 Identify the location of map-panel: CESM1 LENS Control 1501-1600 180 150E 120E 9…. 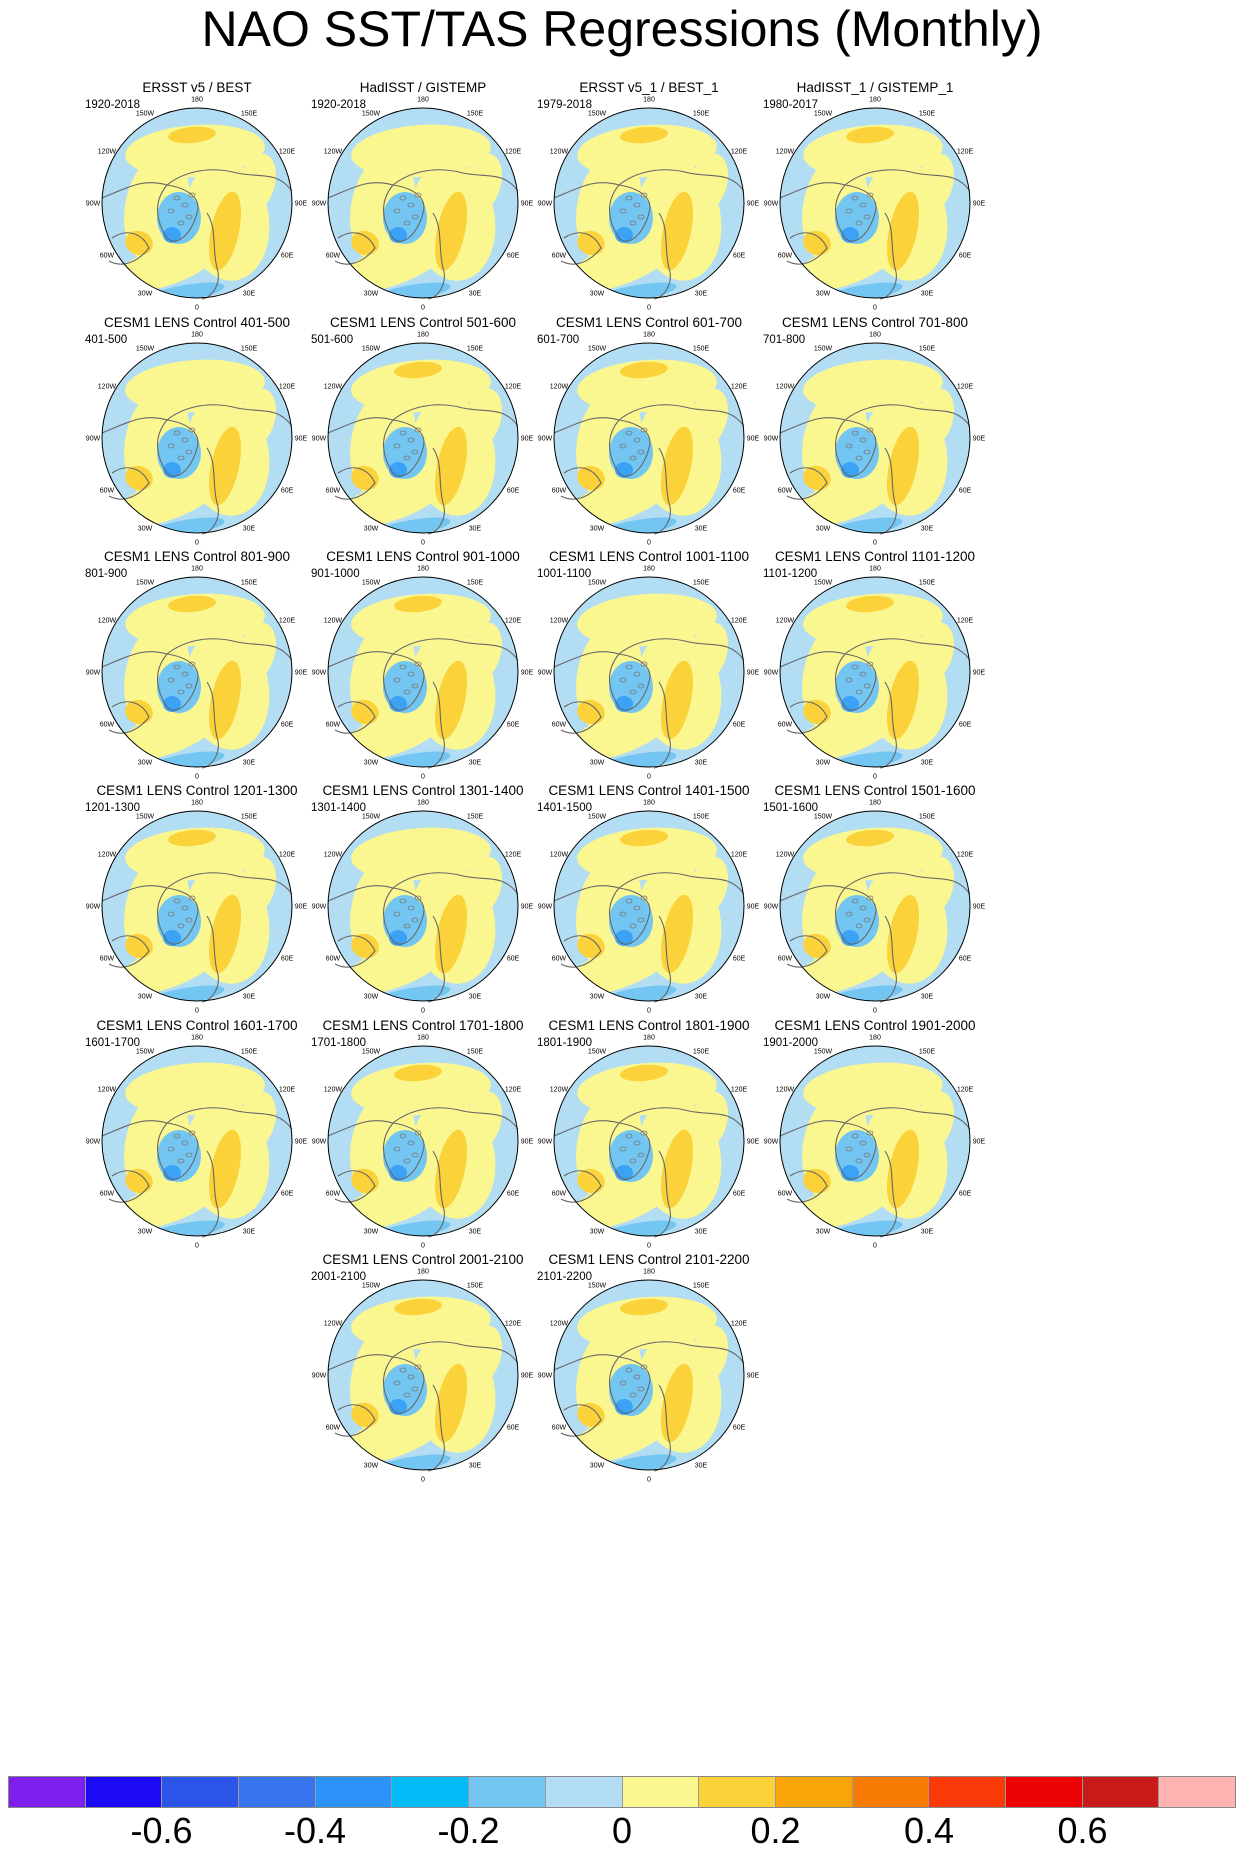
(875, 915).